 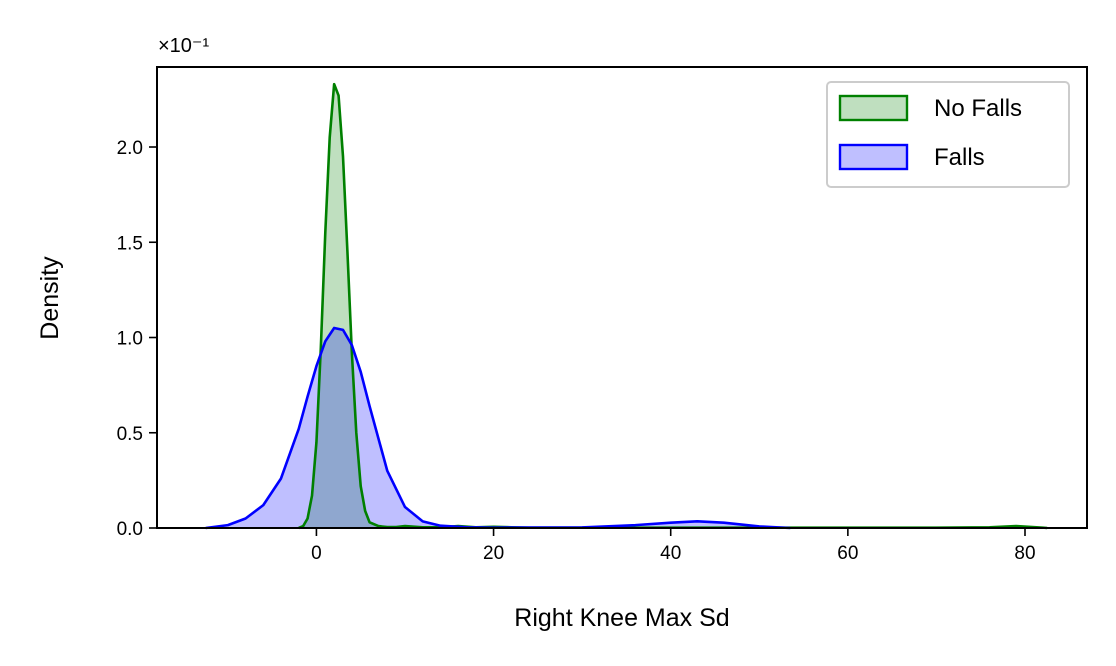 What do you see at coordinates (493, 553) in the screenshot?
I see `x-tick-label: 20` at bounding box center [493, 553].